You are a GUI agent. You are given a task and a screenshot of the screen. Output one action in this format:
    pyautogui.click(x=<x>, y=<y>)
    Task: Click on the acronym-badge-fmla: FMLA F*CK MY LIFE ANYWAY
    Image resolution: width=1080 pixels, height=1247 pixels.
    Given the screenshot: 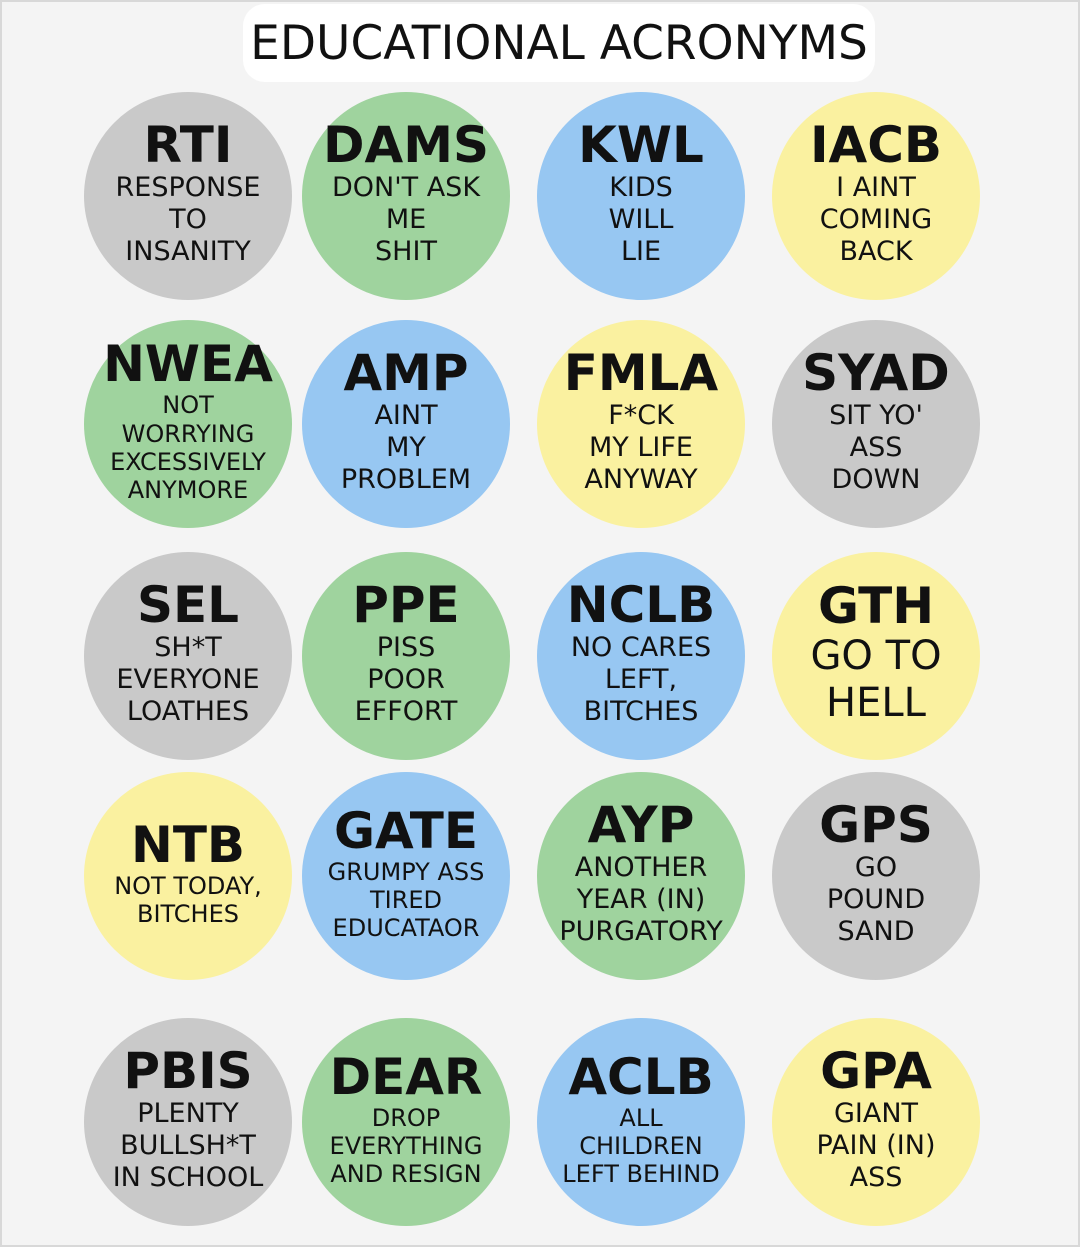 What is the action you would take?
    pyautogui.click(x=641, y=424)
    